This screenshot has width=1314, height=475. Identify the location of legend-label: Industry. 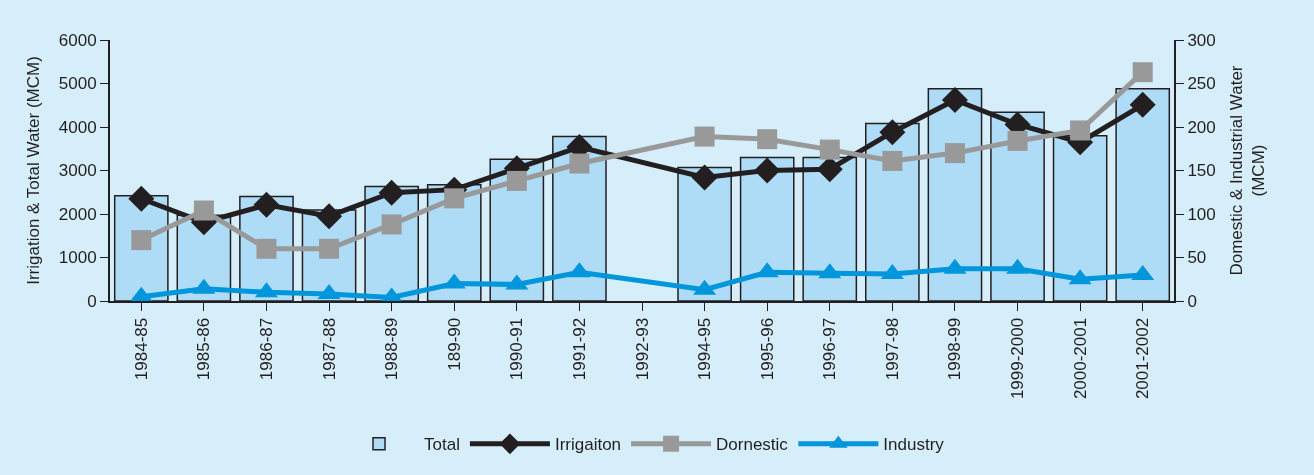
(914, 445).